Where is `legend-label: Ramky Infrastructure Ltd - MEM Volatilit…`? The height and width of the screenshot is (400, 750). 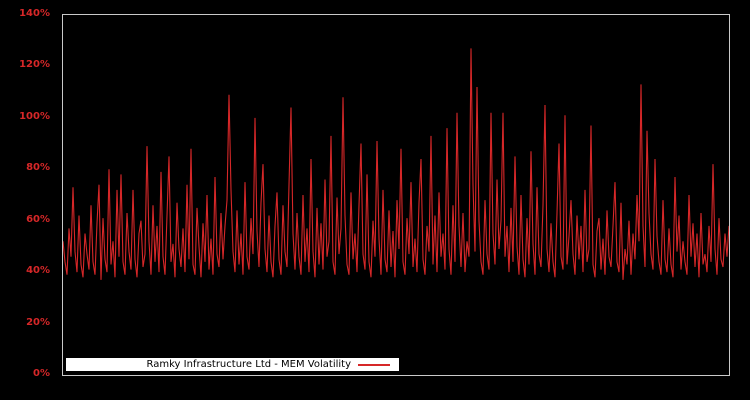
legend-label: Ramky Infrastructure Ltd - MEM Volatilit… is located at coordinates (248, 364).